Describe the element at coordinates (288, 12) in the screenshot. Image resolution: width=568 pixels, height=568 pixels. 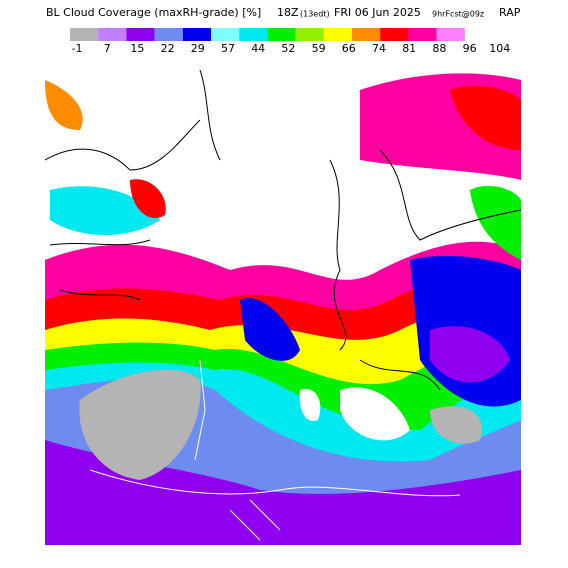
I see `valid-time: 18Z` at that location.